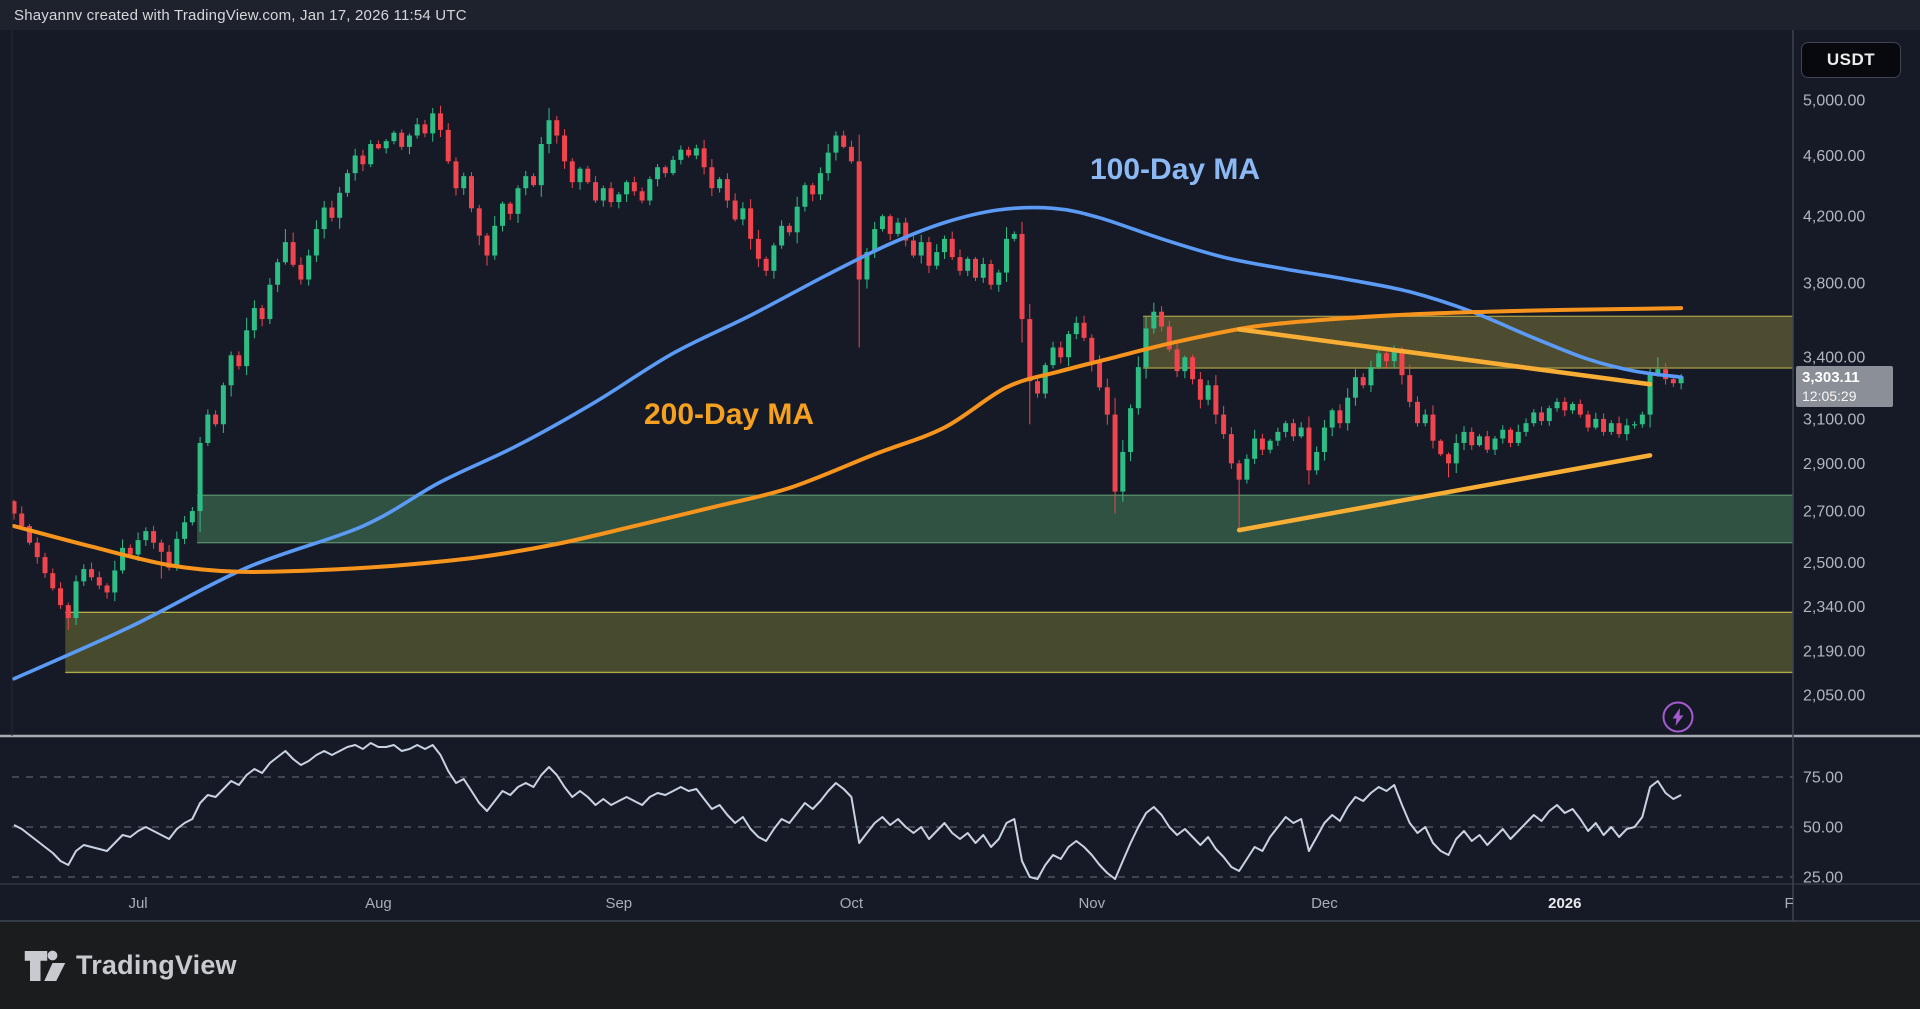 The image size is (1920, 1009). I want to click on ma100-label: 100-Day MA, so click(1175, 169).